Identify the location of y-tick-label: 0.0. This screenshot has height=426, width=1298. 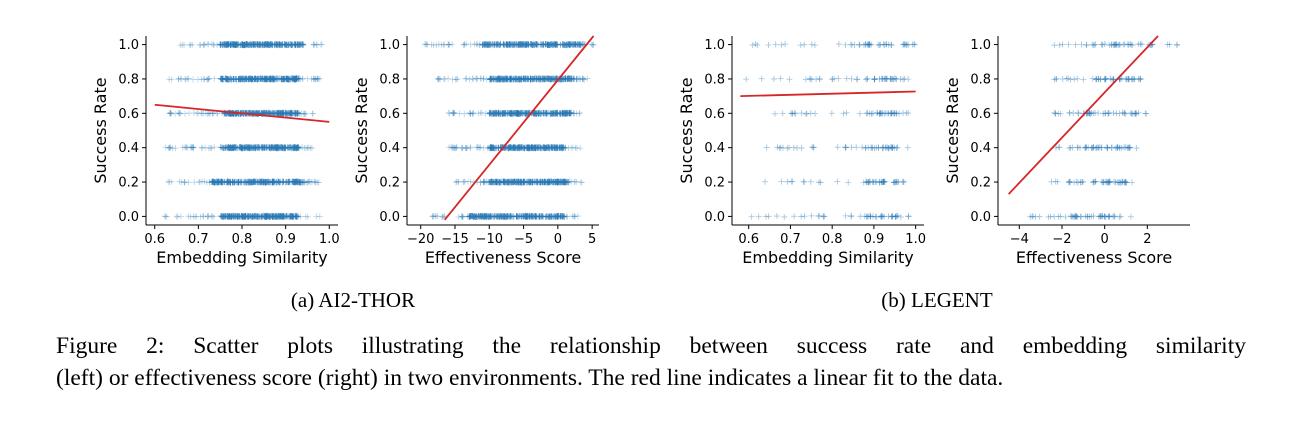
(980, 217).